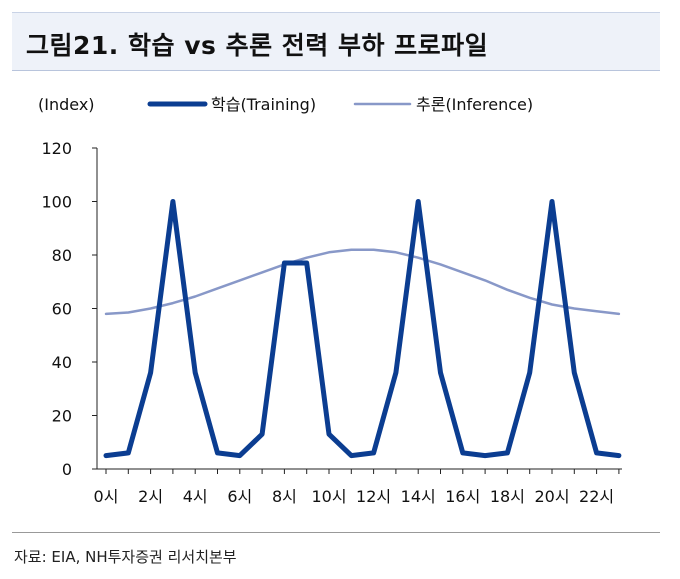  What do you see at coordinates (474, 104) in the screenshot?
I see `legend-label-inference: 추론(Inference)` at bounding box center [474, 104].